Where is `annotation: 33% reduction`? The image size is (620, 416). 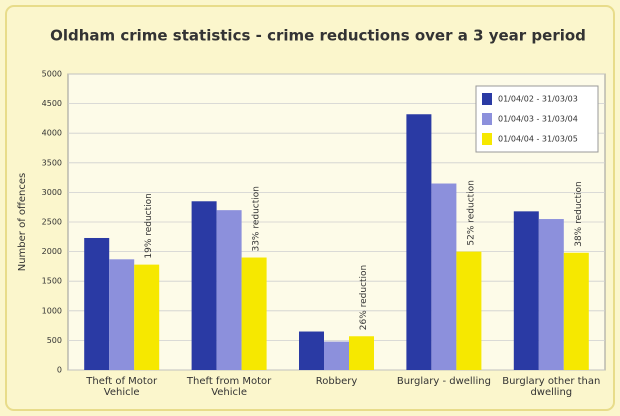 annotation: 33% reduction is located at coordinates (257, 219).